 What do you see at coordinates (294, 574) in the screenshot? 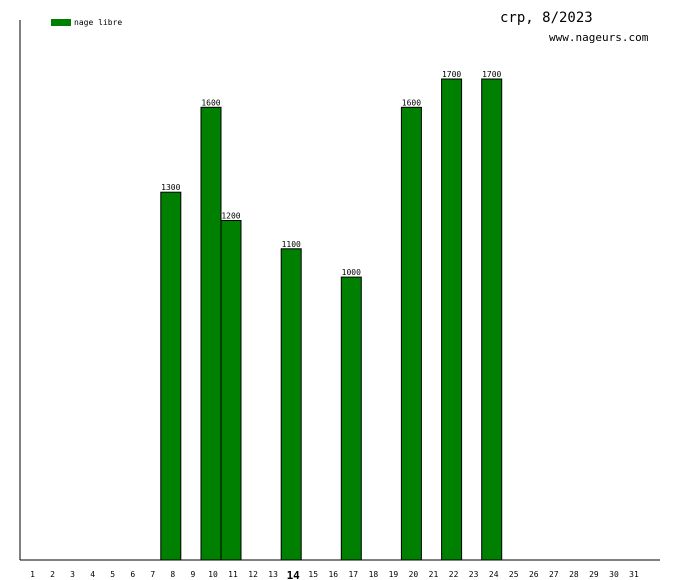
I see `x-tick-label: 14` at bounding box center [294, 574].